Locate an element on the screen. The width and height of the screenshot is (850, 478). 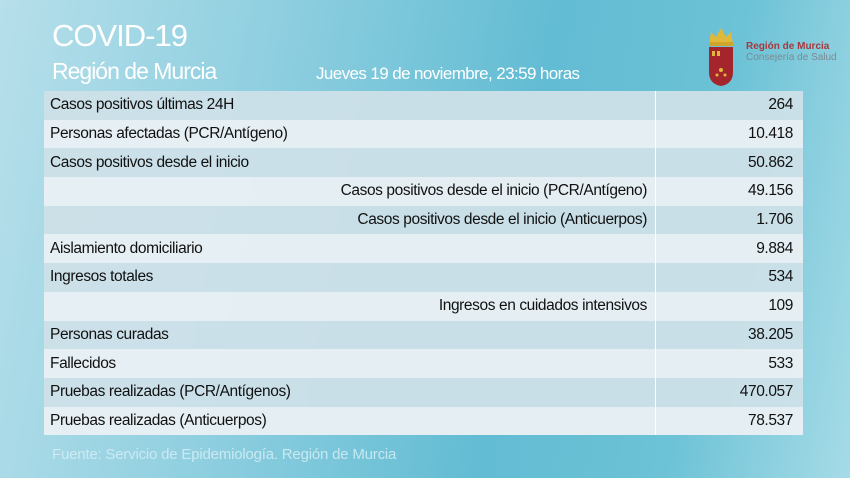
row-value: 1.706 is located at coordinates (774, 220).